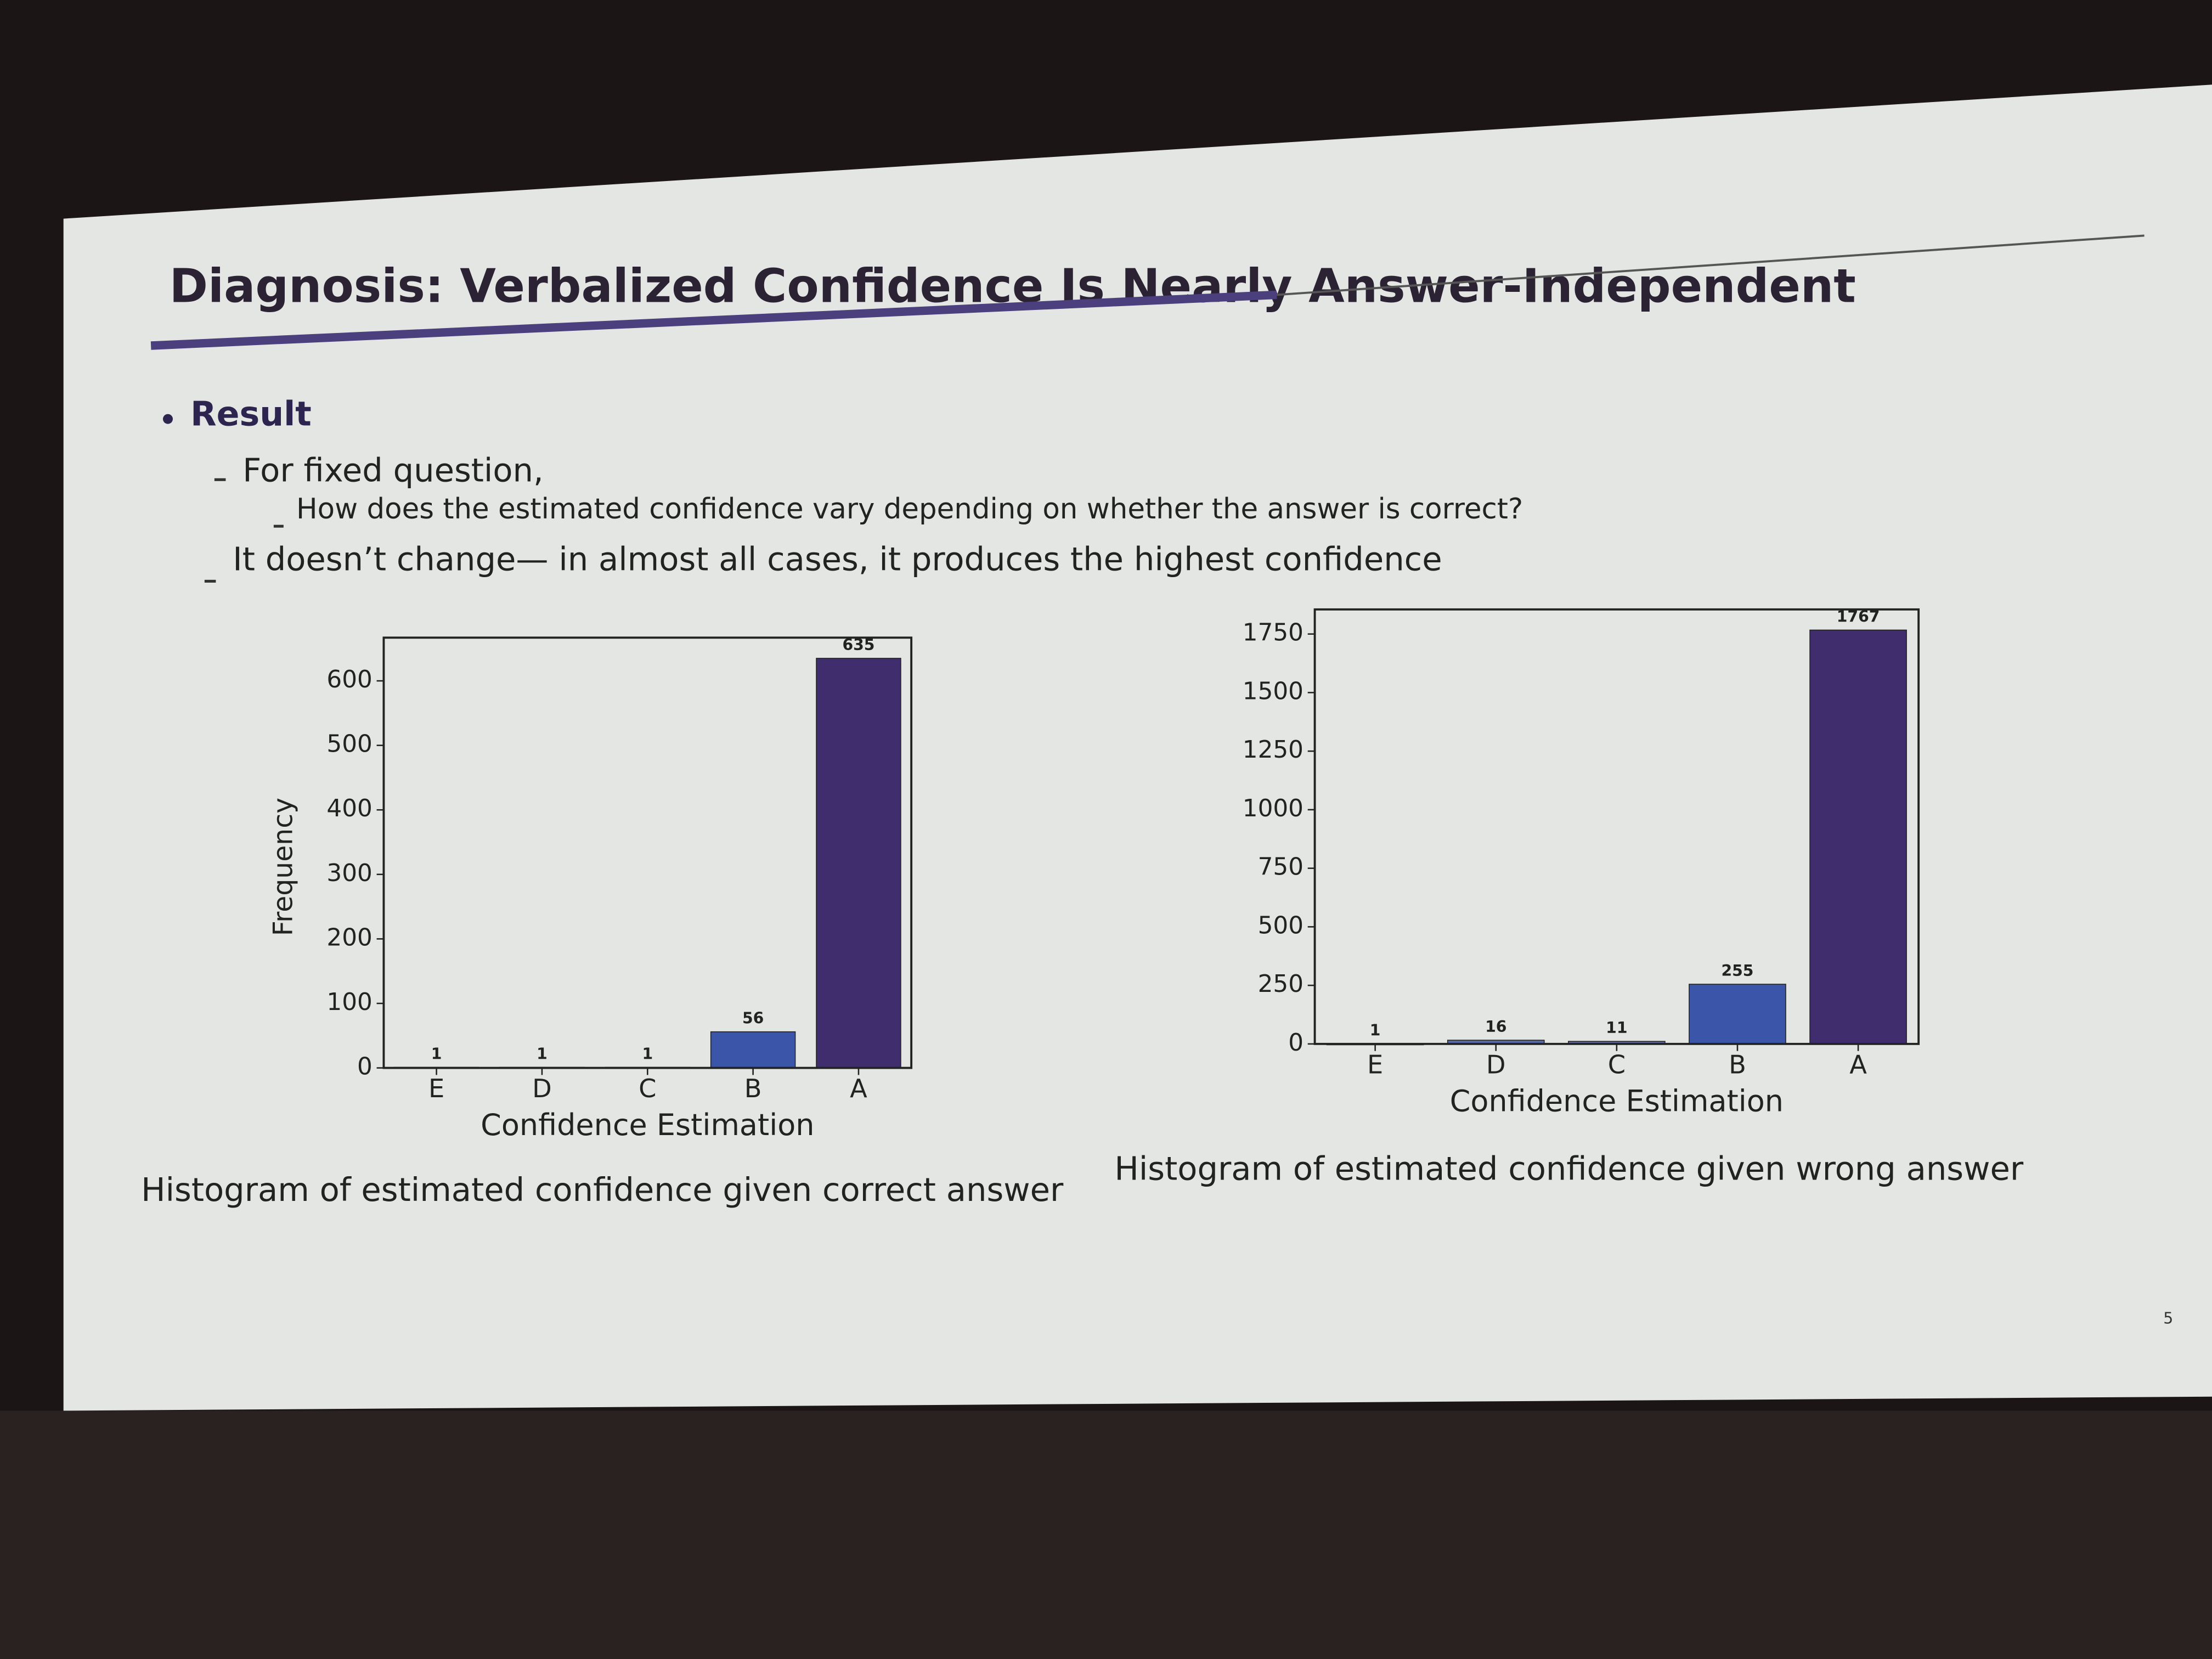 This screenshot has height=1659, width=2212. Describe the element at coordinates (168, 419) in the screenshot. I see `bullet-dot` at that location.